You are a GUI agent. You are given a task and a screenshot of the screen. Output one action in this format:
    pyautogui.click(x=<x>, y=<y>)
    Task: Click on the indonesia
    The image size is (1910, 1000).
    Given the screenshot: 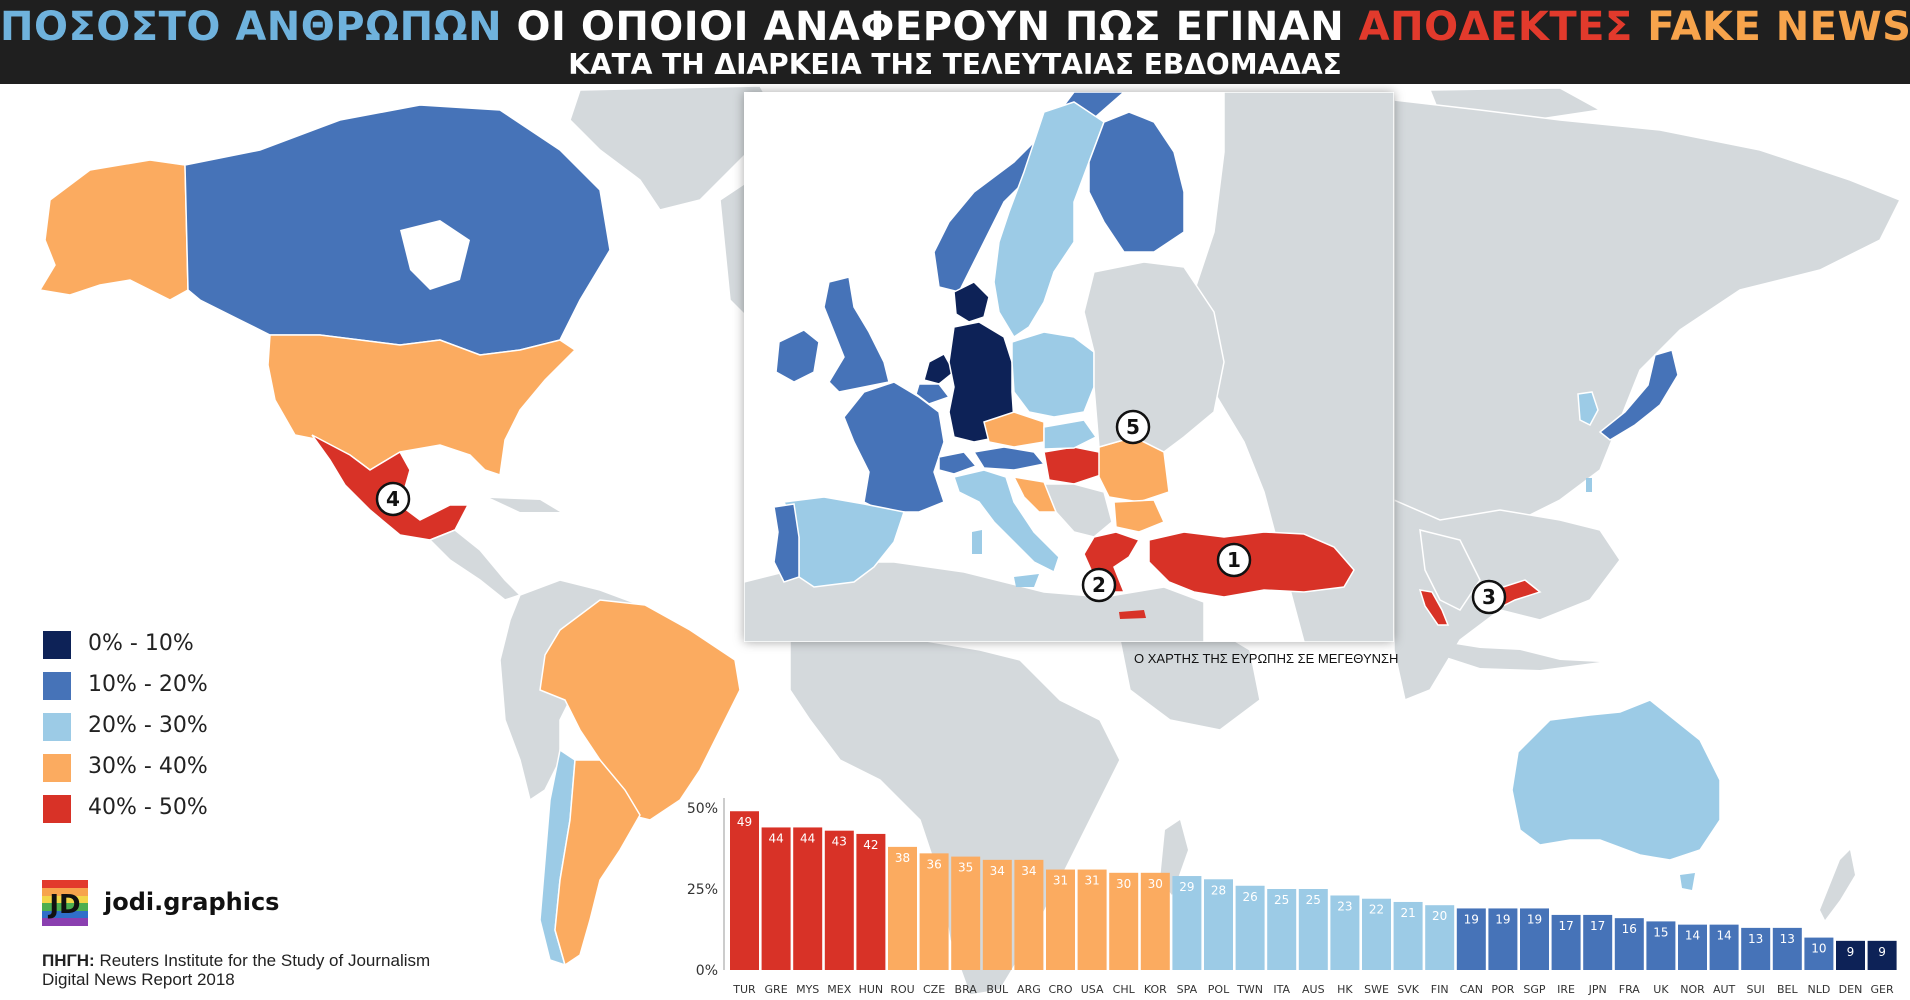 What is the action you would take?
    pyautogui.click(x=1515, y=602)
    